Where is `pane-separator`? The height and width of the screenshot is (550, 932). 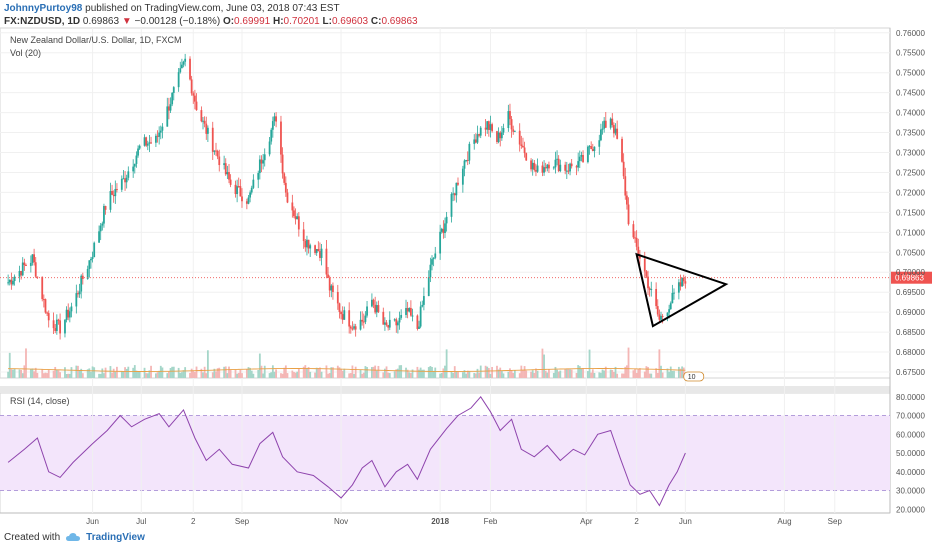
pane-separator is located at coordinates (445, 389).